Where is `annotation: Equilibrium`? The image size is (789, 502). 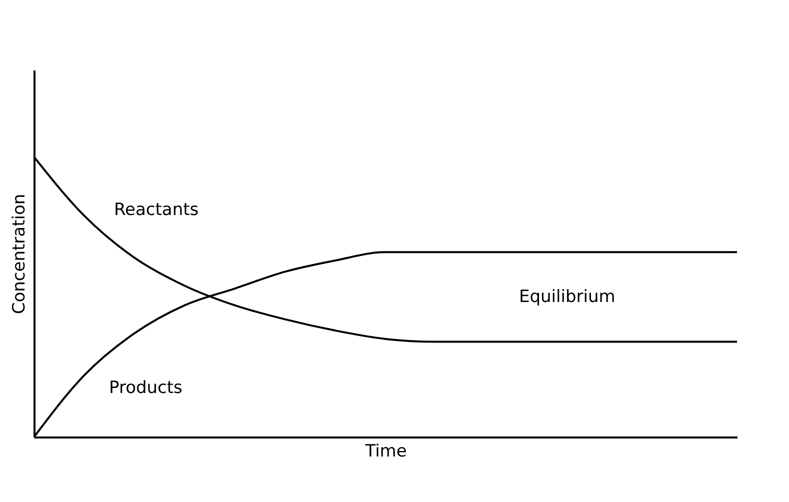
annotation: Equilibrium is located at coordinates (567, 297).